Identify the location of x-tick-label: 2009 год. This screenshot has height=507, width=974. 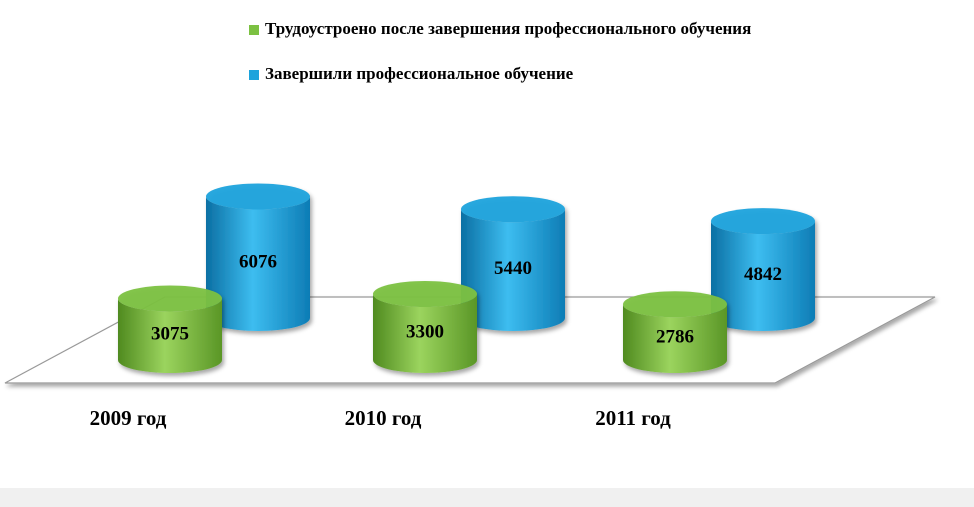
(128, 418).